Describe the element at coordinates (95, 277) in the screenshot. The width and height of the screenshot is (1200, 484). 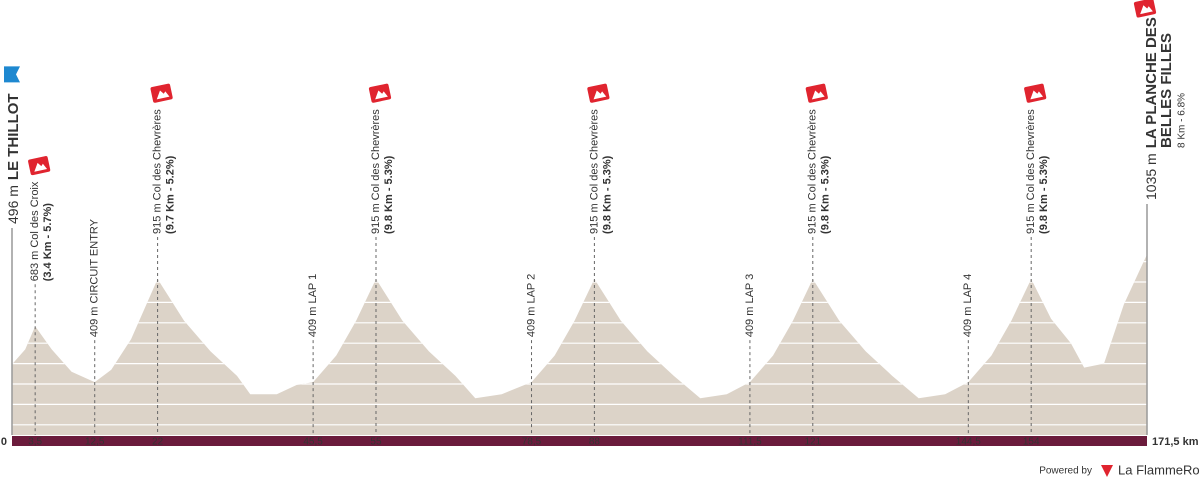
I see `lap-label: 409 m CIRCUIT ENTRY` at that location.